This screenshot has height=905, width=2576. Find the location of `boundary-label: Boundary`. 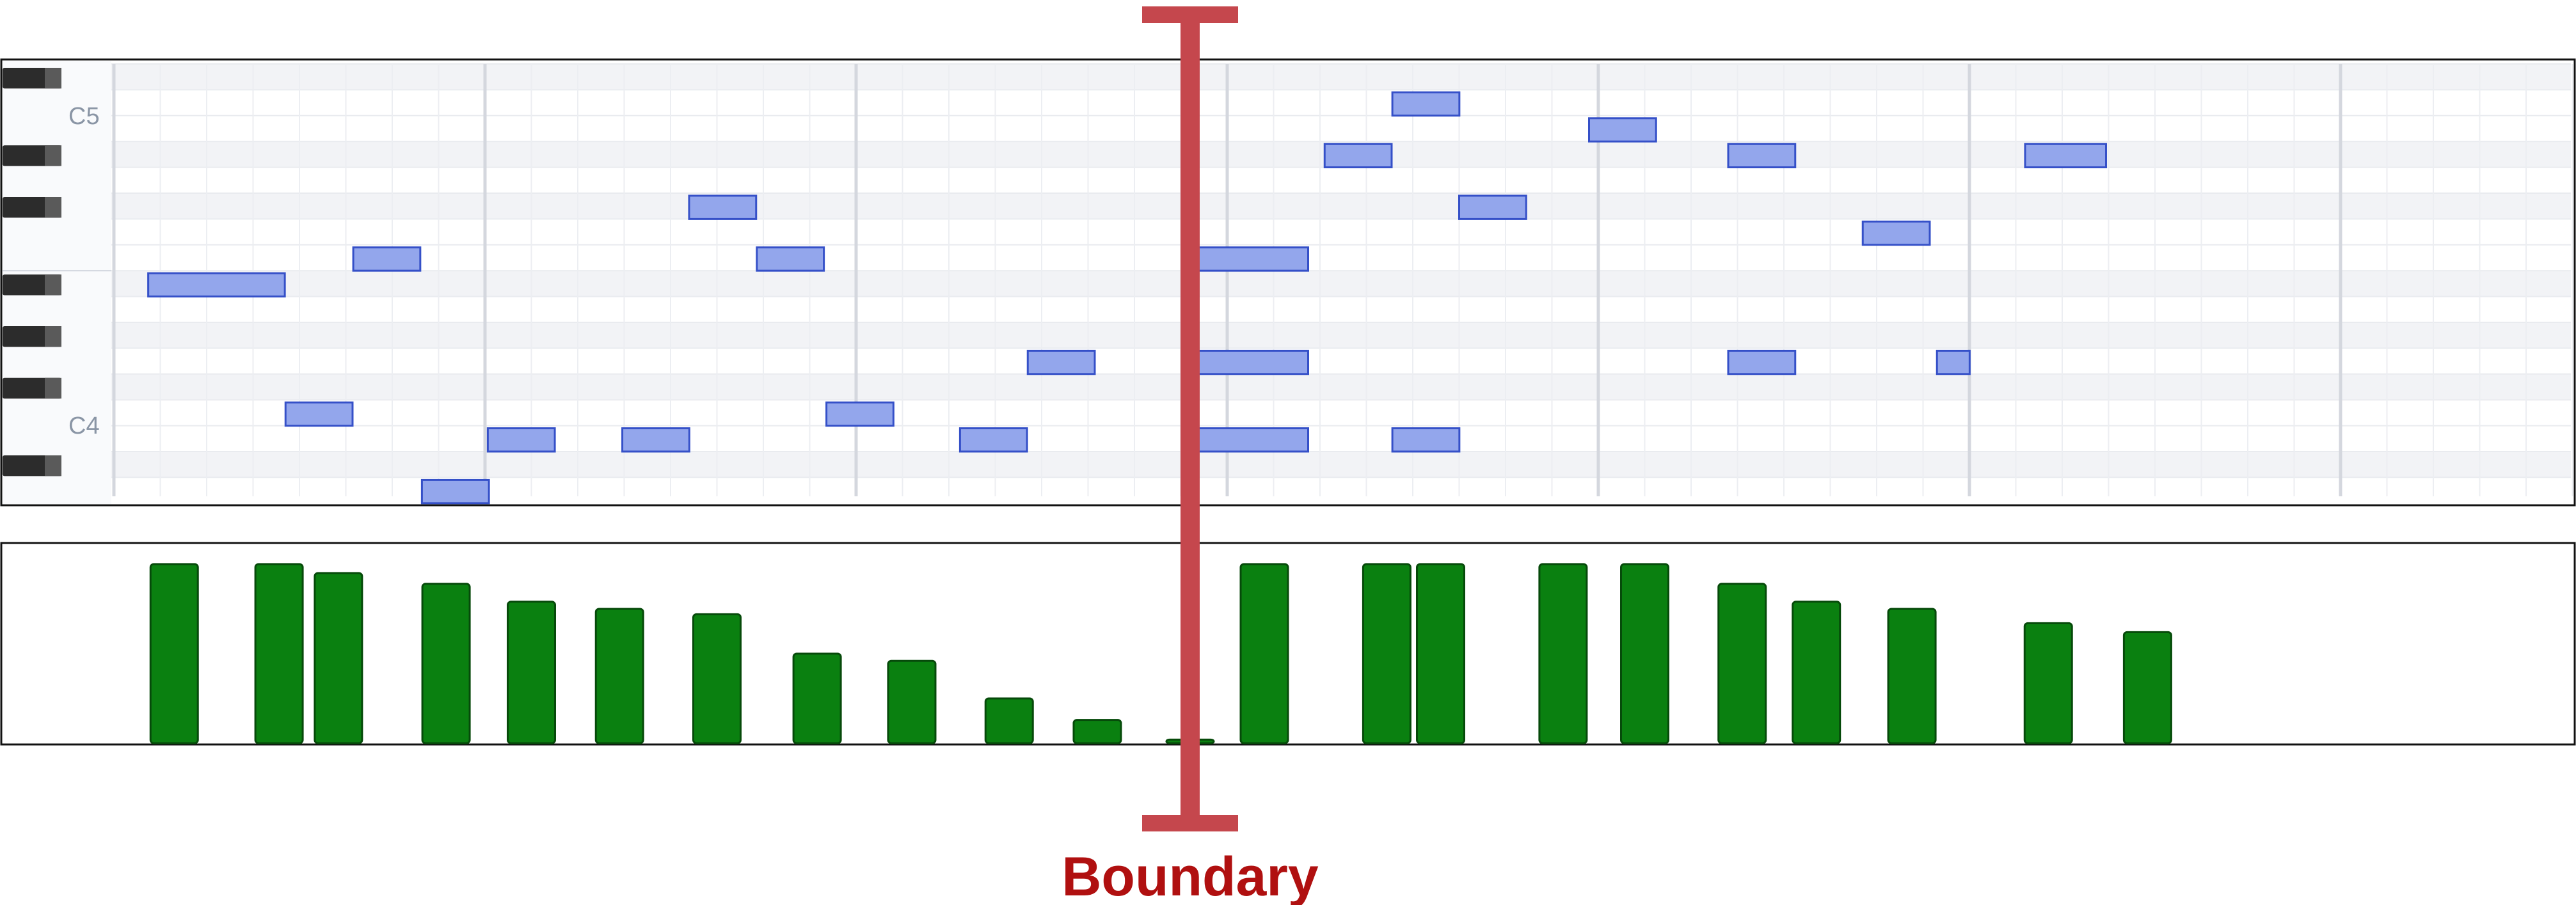

boundary-label: Boundary is located at coordinates (1190, 875).